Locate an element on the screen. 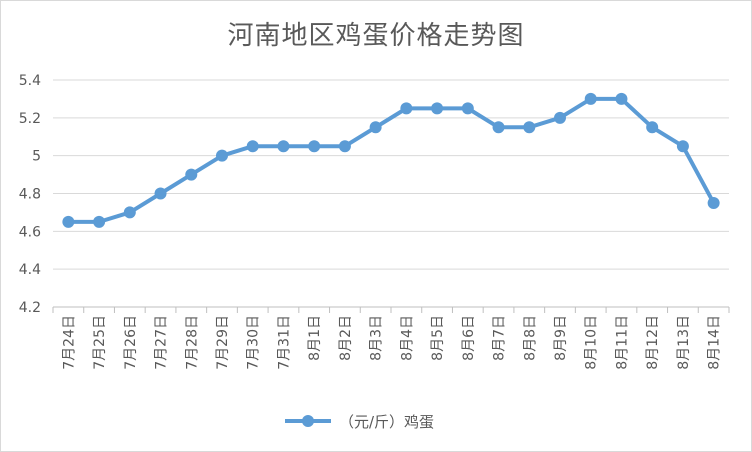 The width and height of the screenshot is (752, 452). x-tick-label: 8月1日 is located at coordinates (315, 338).